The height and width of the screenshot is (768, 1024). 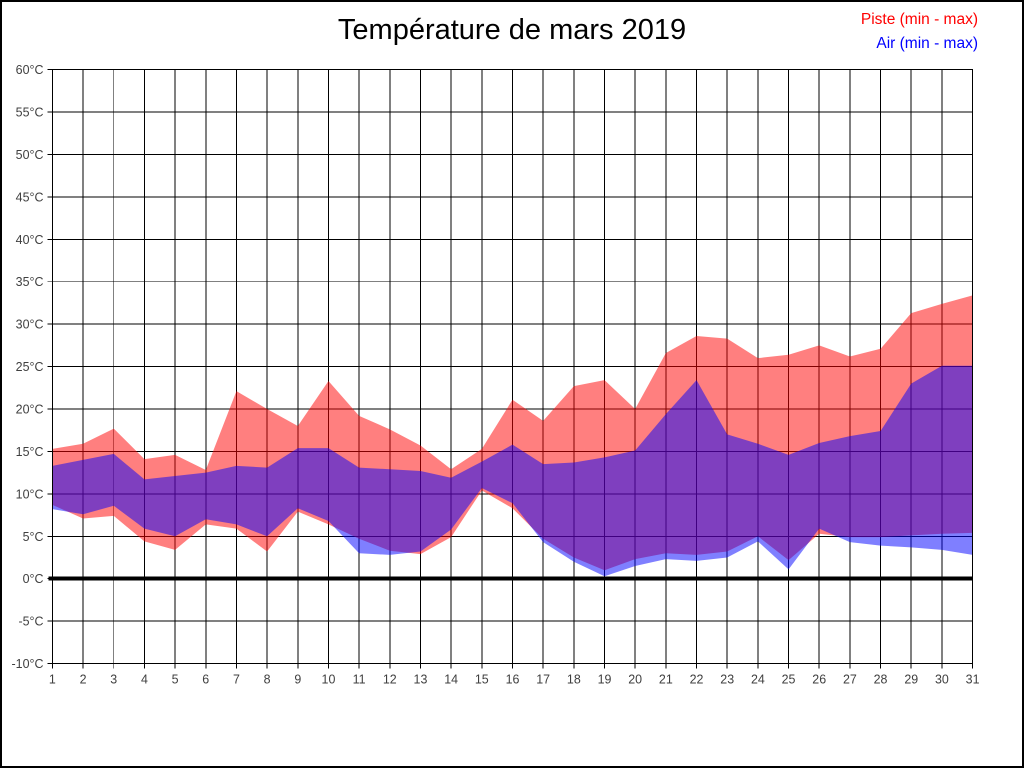 I want to click on y-tick-label: 25°C, so click(x=30, y=367).